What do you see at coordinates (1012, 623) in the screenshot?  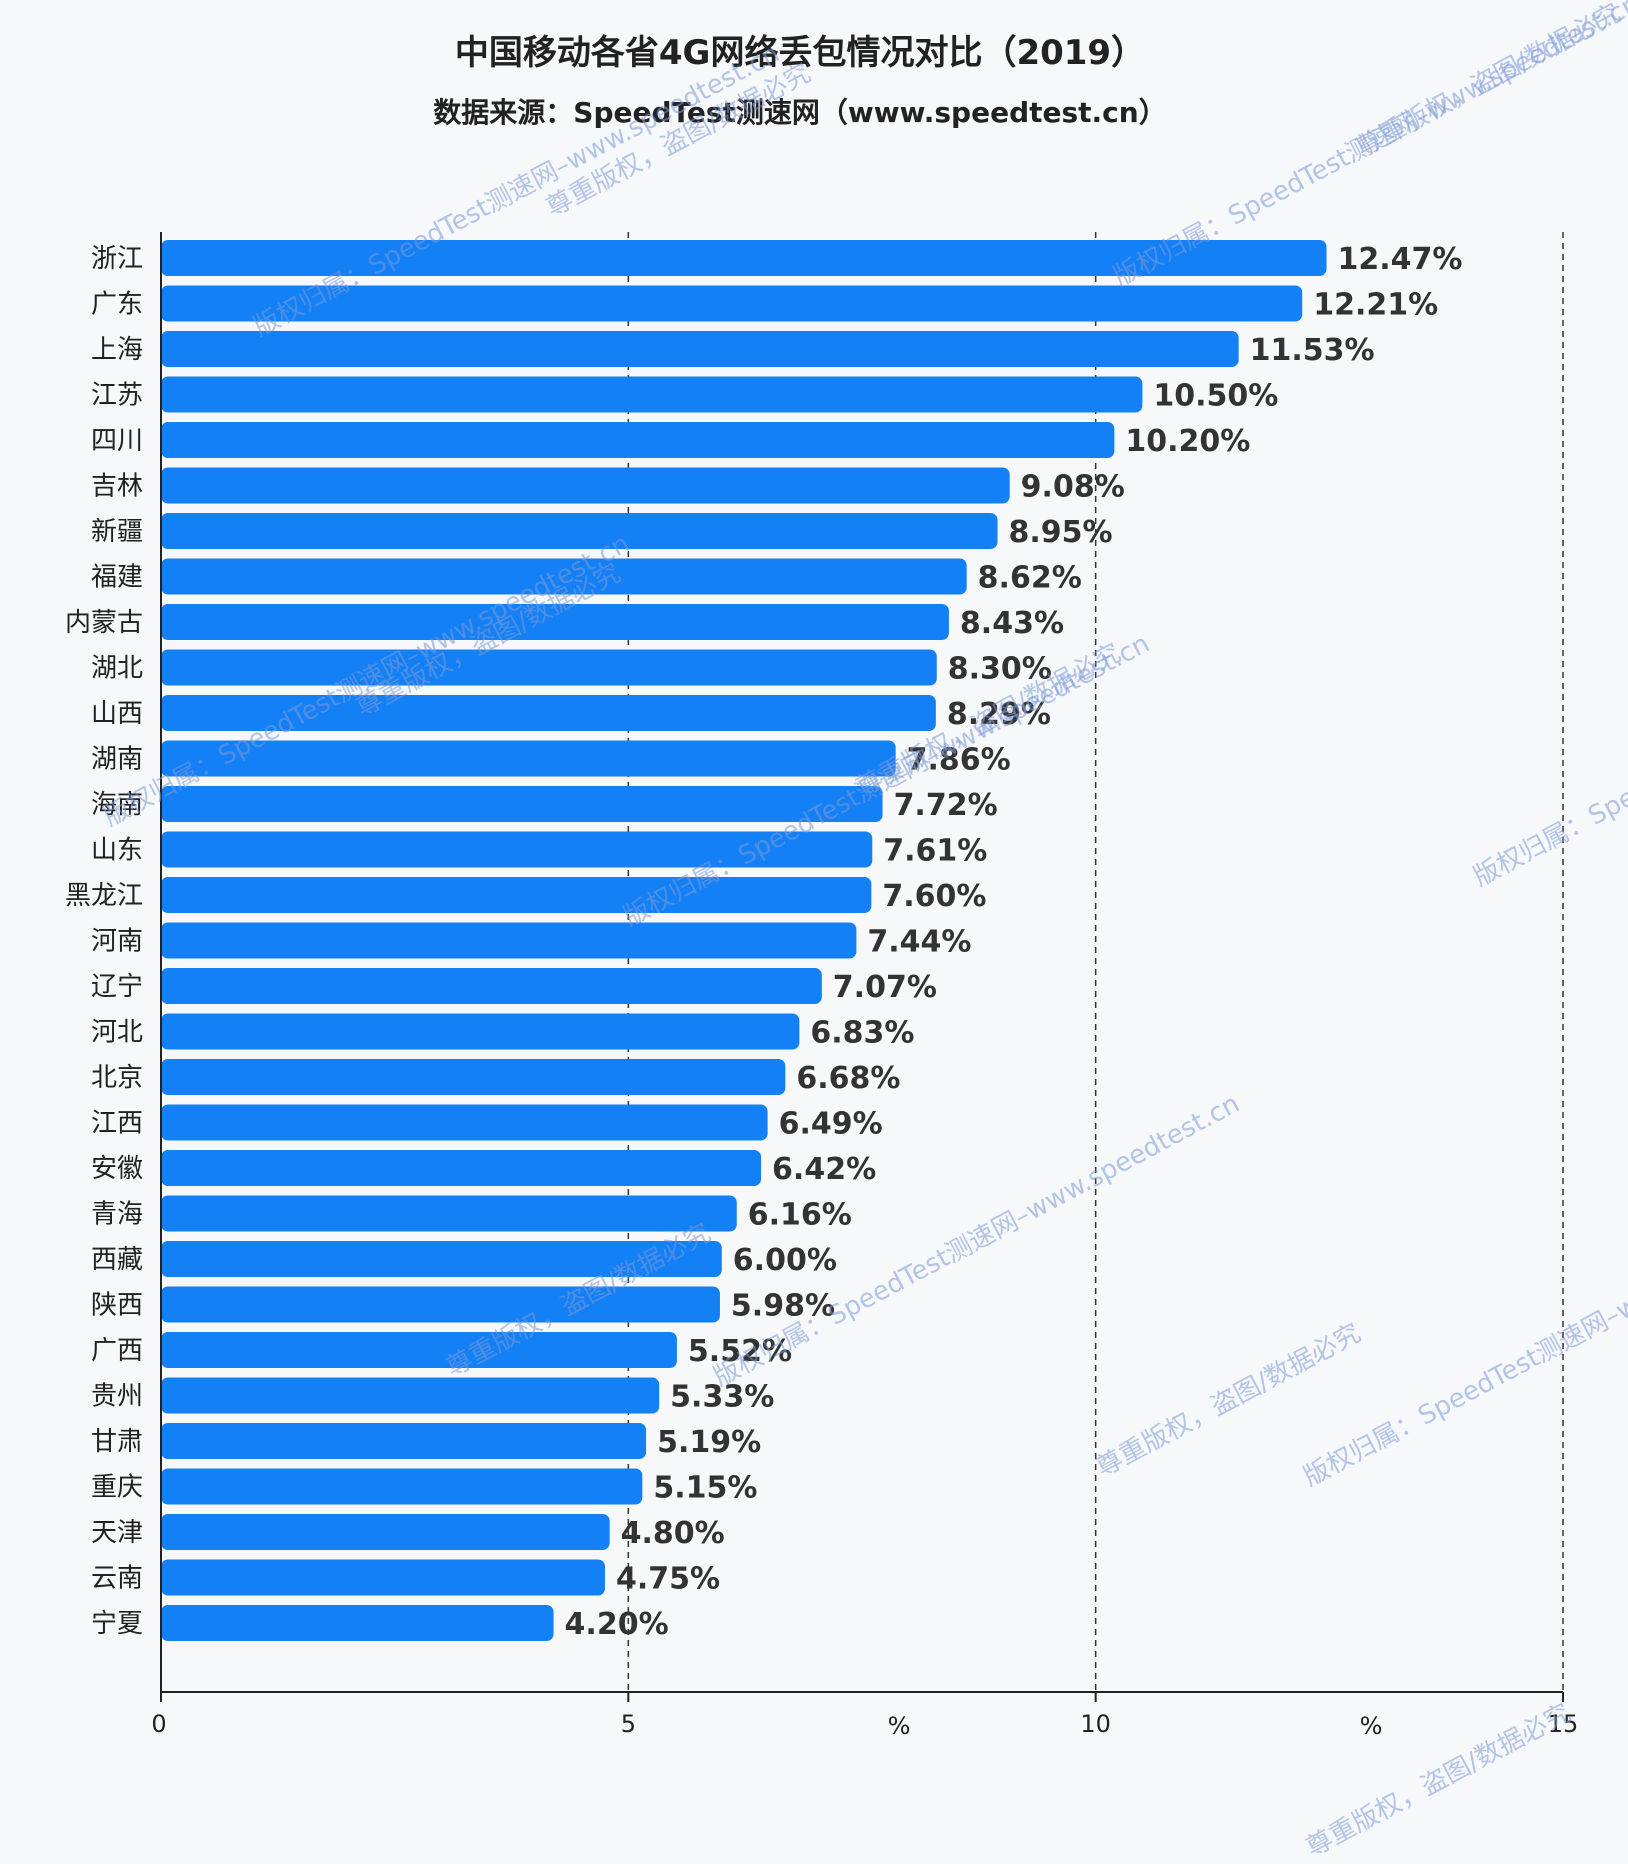 I see `value-label: 8.43%` at bounding box center [1012, 623].